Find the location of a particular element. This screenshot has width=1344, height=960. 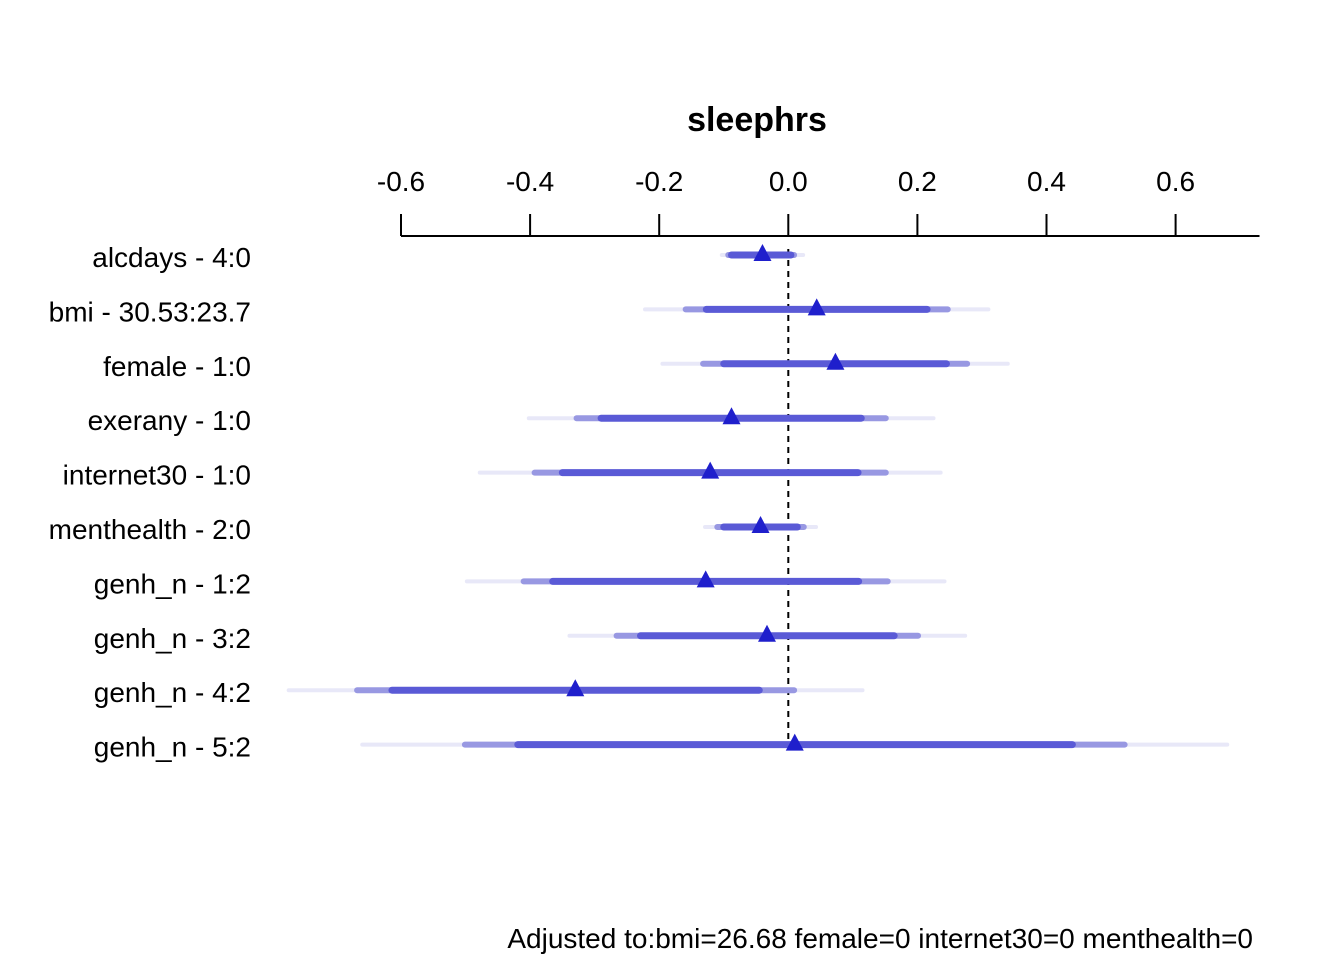

interval-row: genh_n - 1:2 is located at coordinates (520, 583).